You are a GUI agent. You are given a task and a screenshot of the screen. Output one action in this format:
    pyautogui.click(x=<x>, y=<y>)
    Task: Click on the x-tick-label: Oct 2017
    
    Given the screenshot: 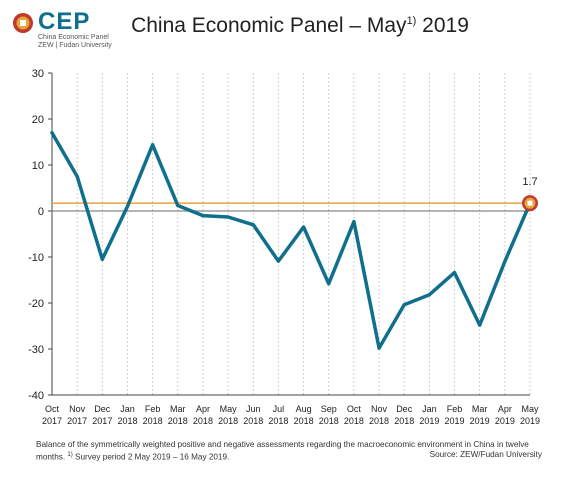 What is the action you would take?
    pyautogui.click(x=52, y=415)
    